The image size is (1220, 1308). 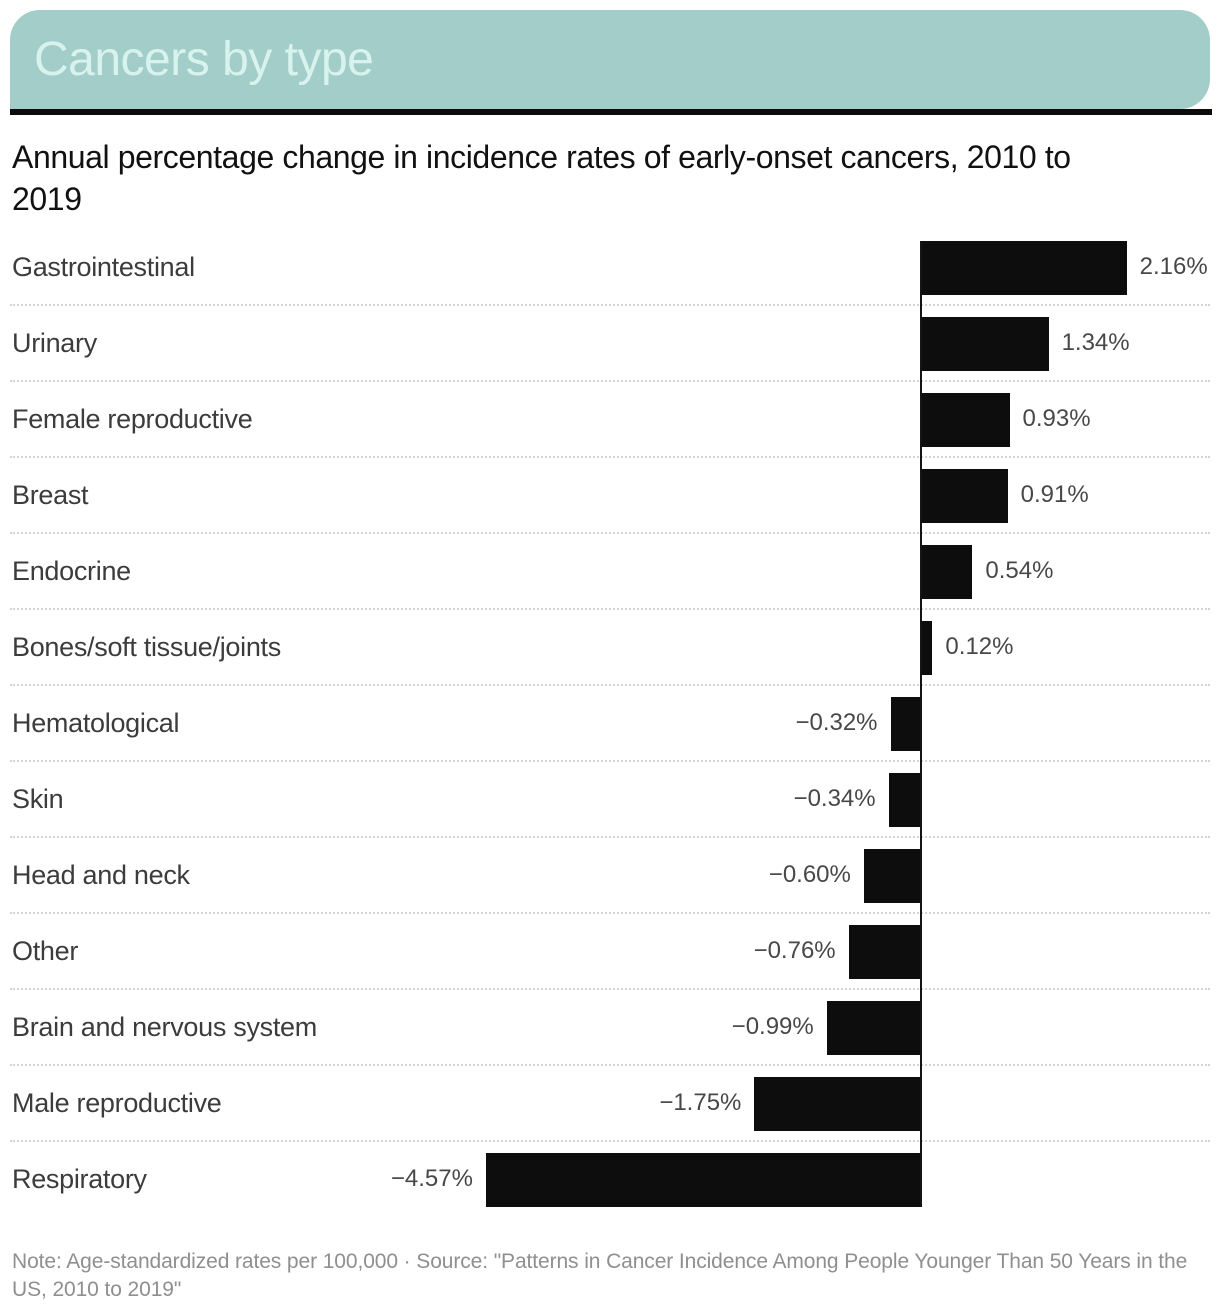 I want to click on value-label: 2.16%, so click(x=1173, y=266).